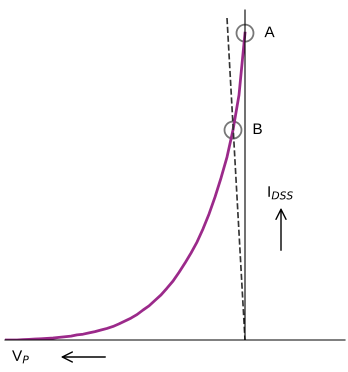  What do you see at coordinates (258, 128) in the screenshot?
I see `text: B` at bounding box center [258, 128].